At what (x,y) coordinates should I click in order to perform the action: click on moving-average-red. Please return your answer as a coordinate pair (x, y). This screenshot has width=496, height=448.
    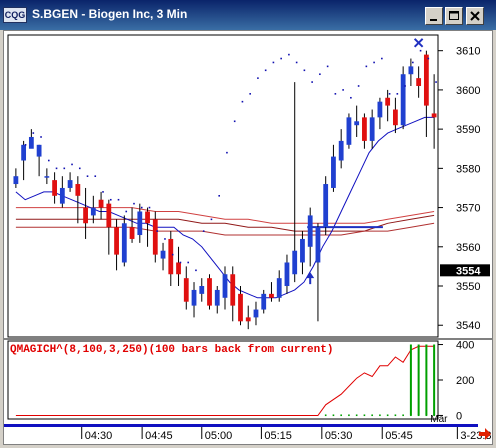
    Looking at the image, I should click on (225, 215).